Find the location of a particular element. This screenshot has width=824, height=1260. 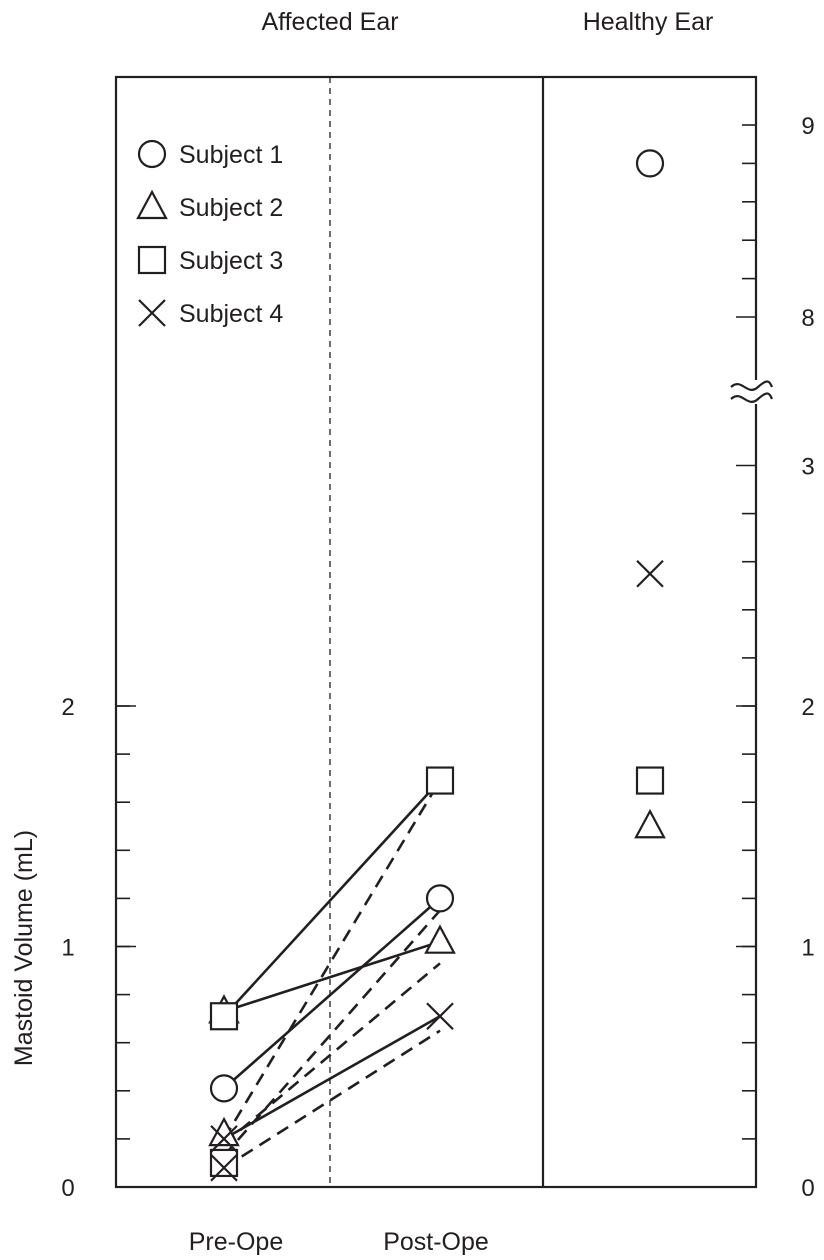

left-tick-label: 0 is located at coordinates (67, 1188).